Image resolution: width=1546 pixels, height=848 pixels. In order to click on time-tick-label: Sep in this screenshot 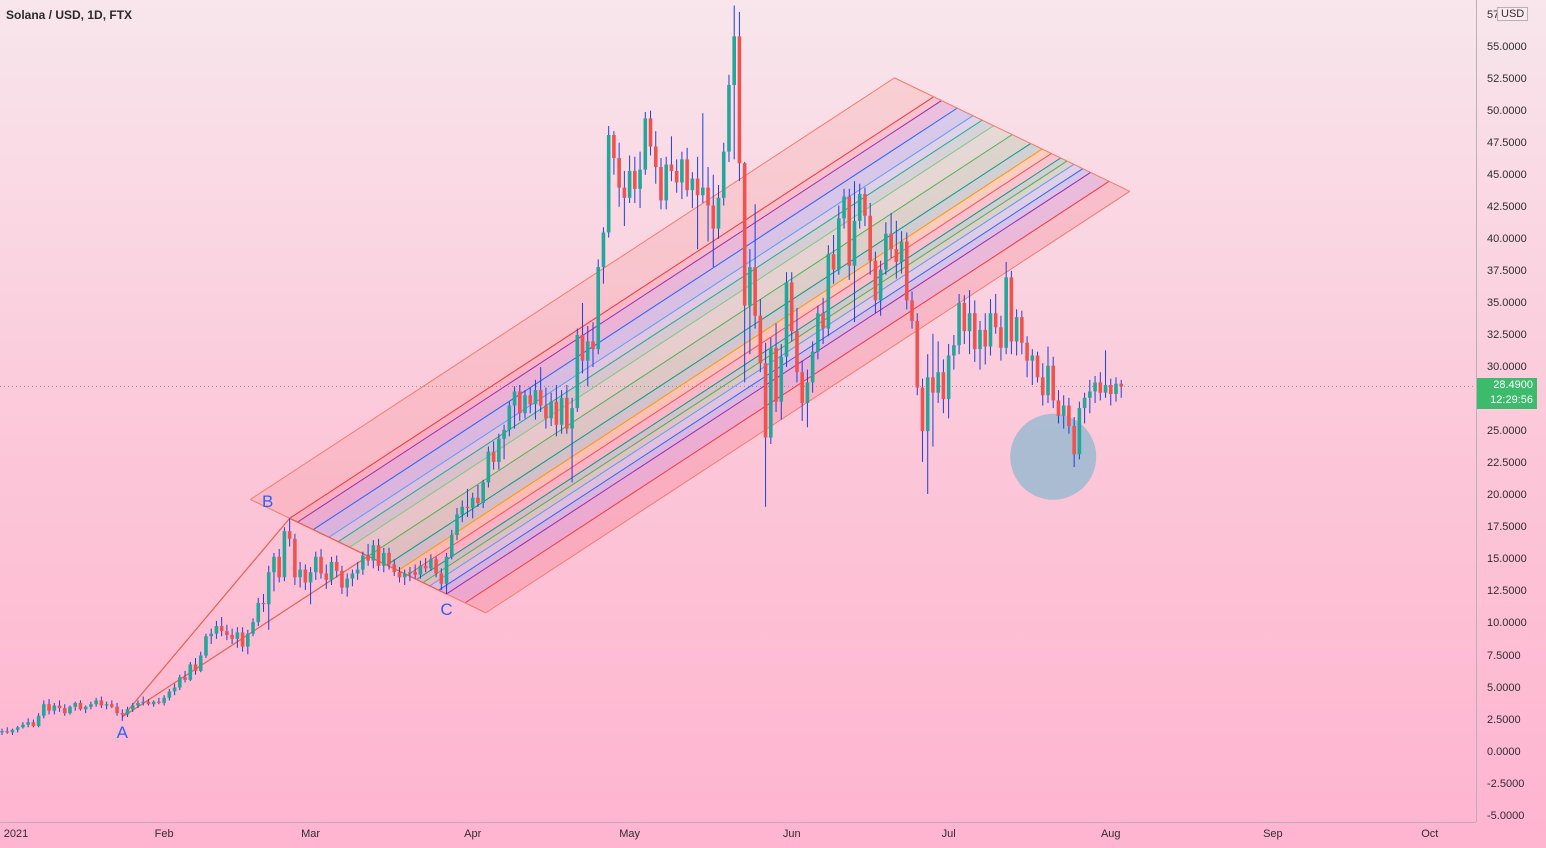, I will do `click(1273, 834)`.